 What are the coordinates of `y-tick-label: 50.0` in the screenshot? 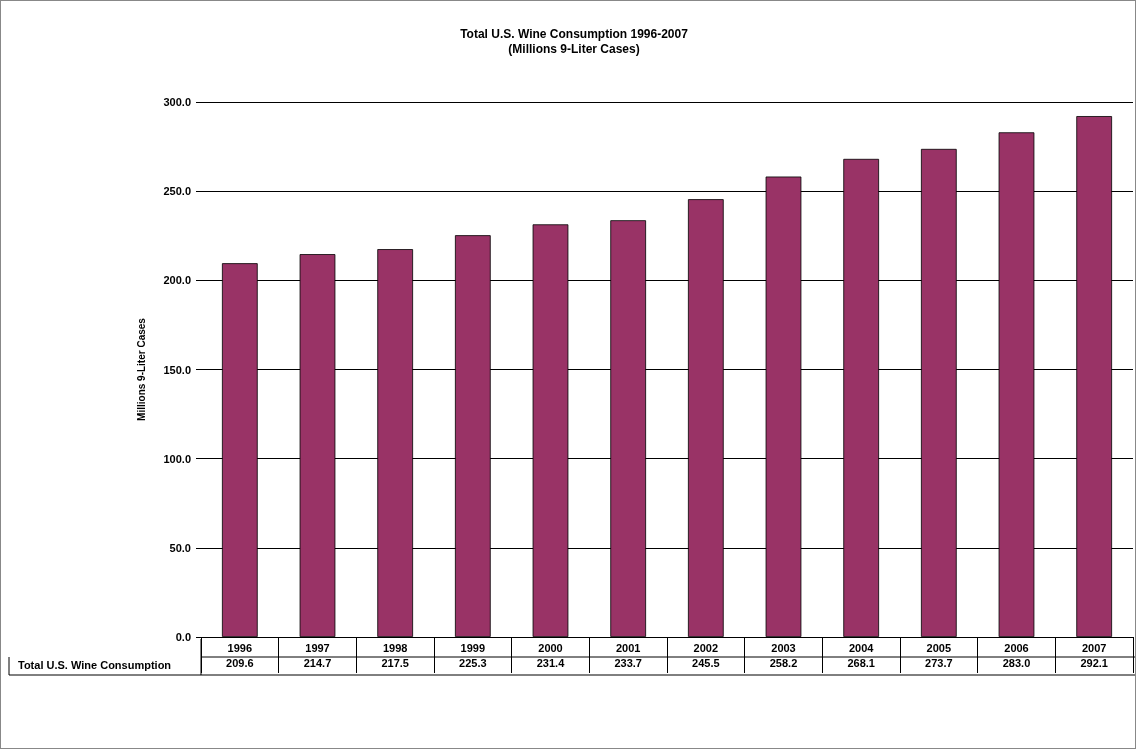 It's located at (180, 547).